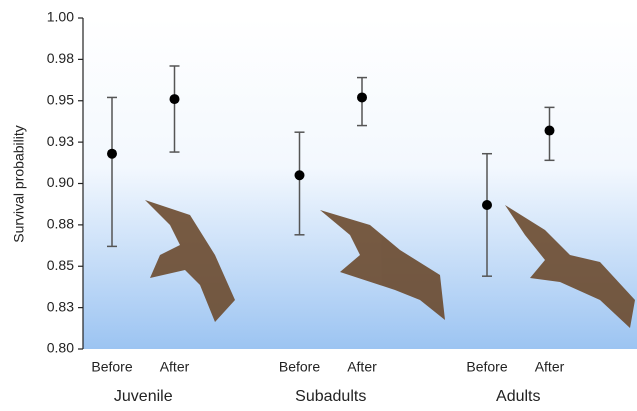 The width and height of the screenshot is (637, 411). I want to click on y-tick-label: 0.88, so click(60, 224).